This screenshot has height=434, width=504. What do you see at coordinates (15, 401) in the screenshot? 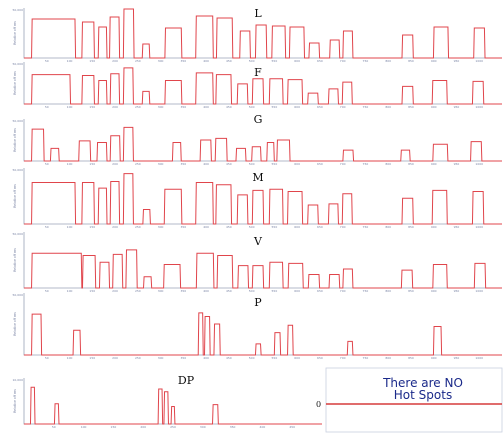
I see `y-axis-label: Relative off ms` at bounding box center [15, 401].